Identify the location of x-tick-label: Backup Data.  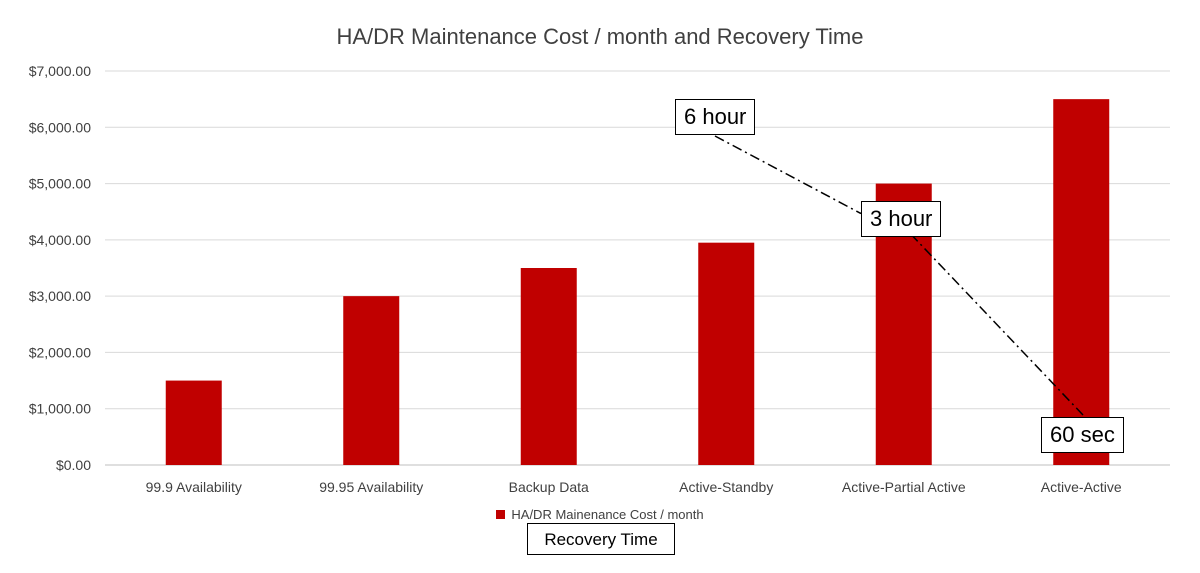
(549, 487).